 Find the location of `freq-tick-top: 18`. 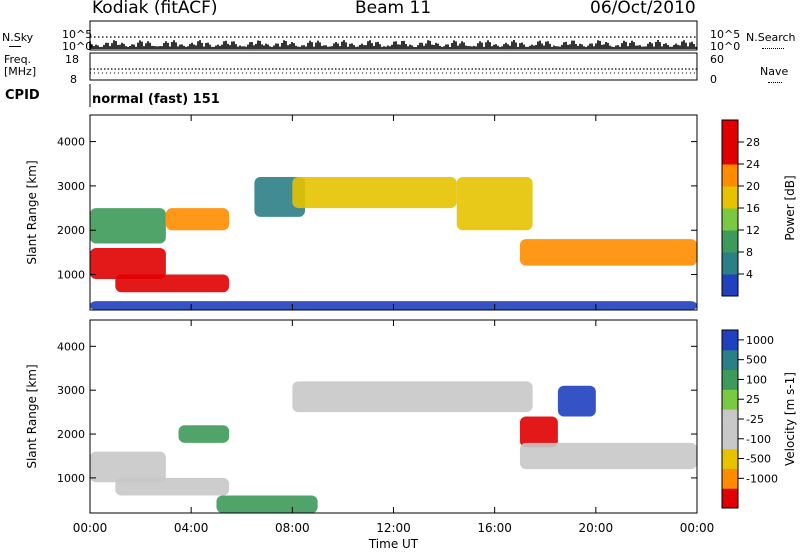

freq-tick-top: 18 is located at coordinates (72, 59).